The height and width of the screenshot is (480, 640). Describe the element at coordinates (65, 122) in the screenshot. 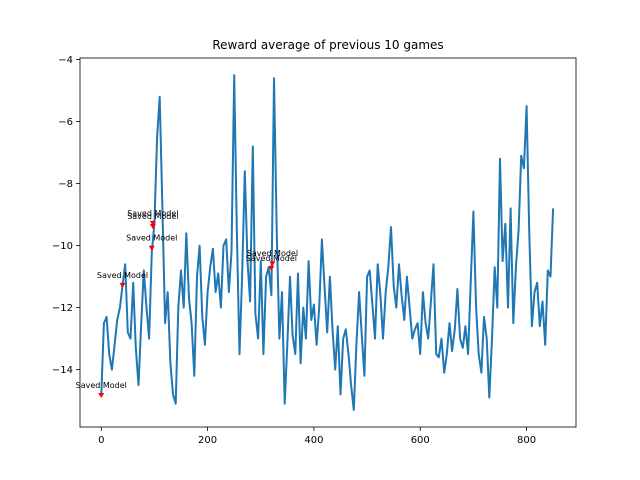

I see `y-tick-label: −6` at that location.